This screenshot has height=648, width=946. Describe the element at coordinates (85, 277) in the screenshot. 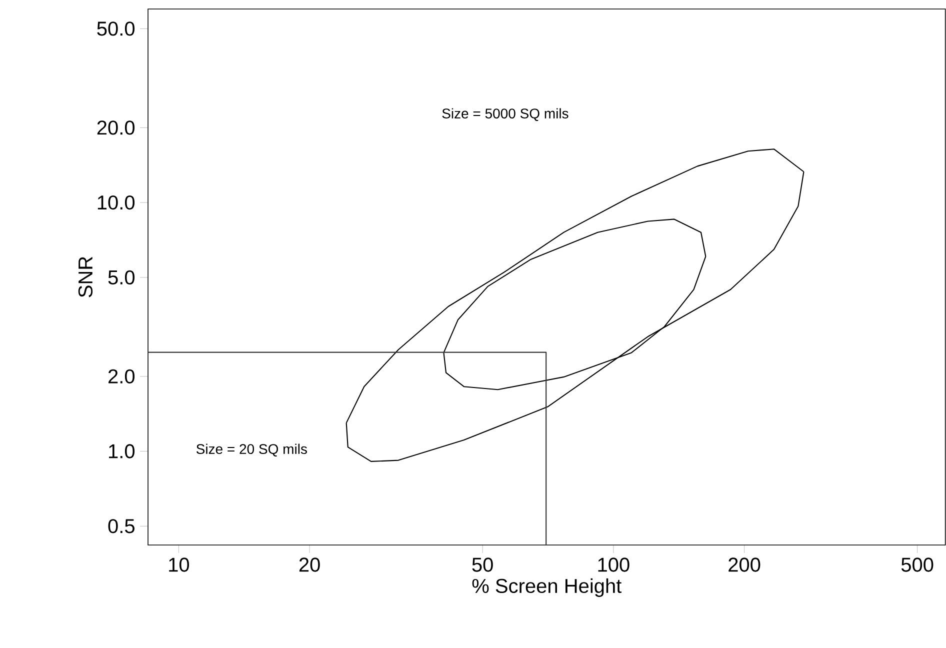

I see `y-axis-title: SNR` at that location.